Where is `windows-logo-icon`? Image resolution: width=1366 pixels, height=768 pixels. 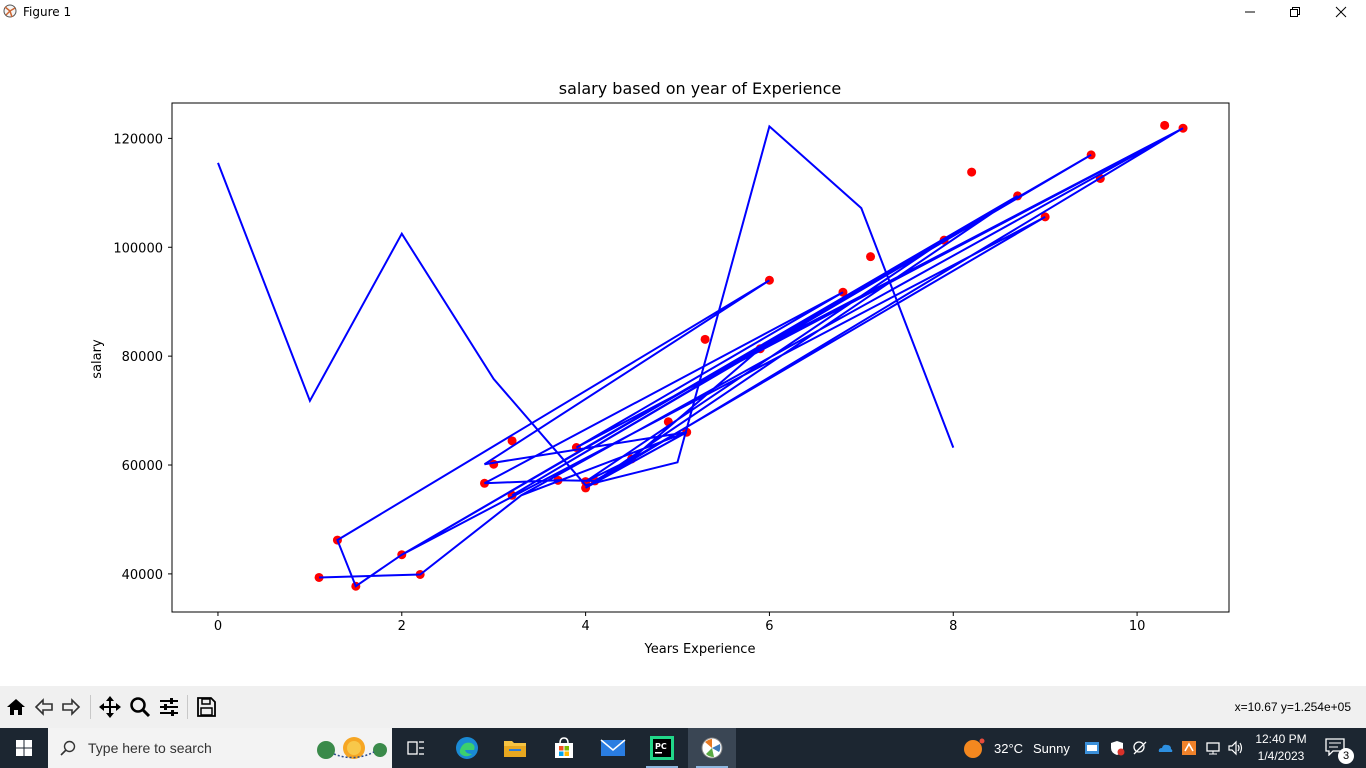 windows-logo-icon is located at coordinates (24, 748).